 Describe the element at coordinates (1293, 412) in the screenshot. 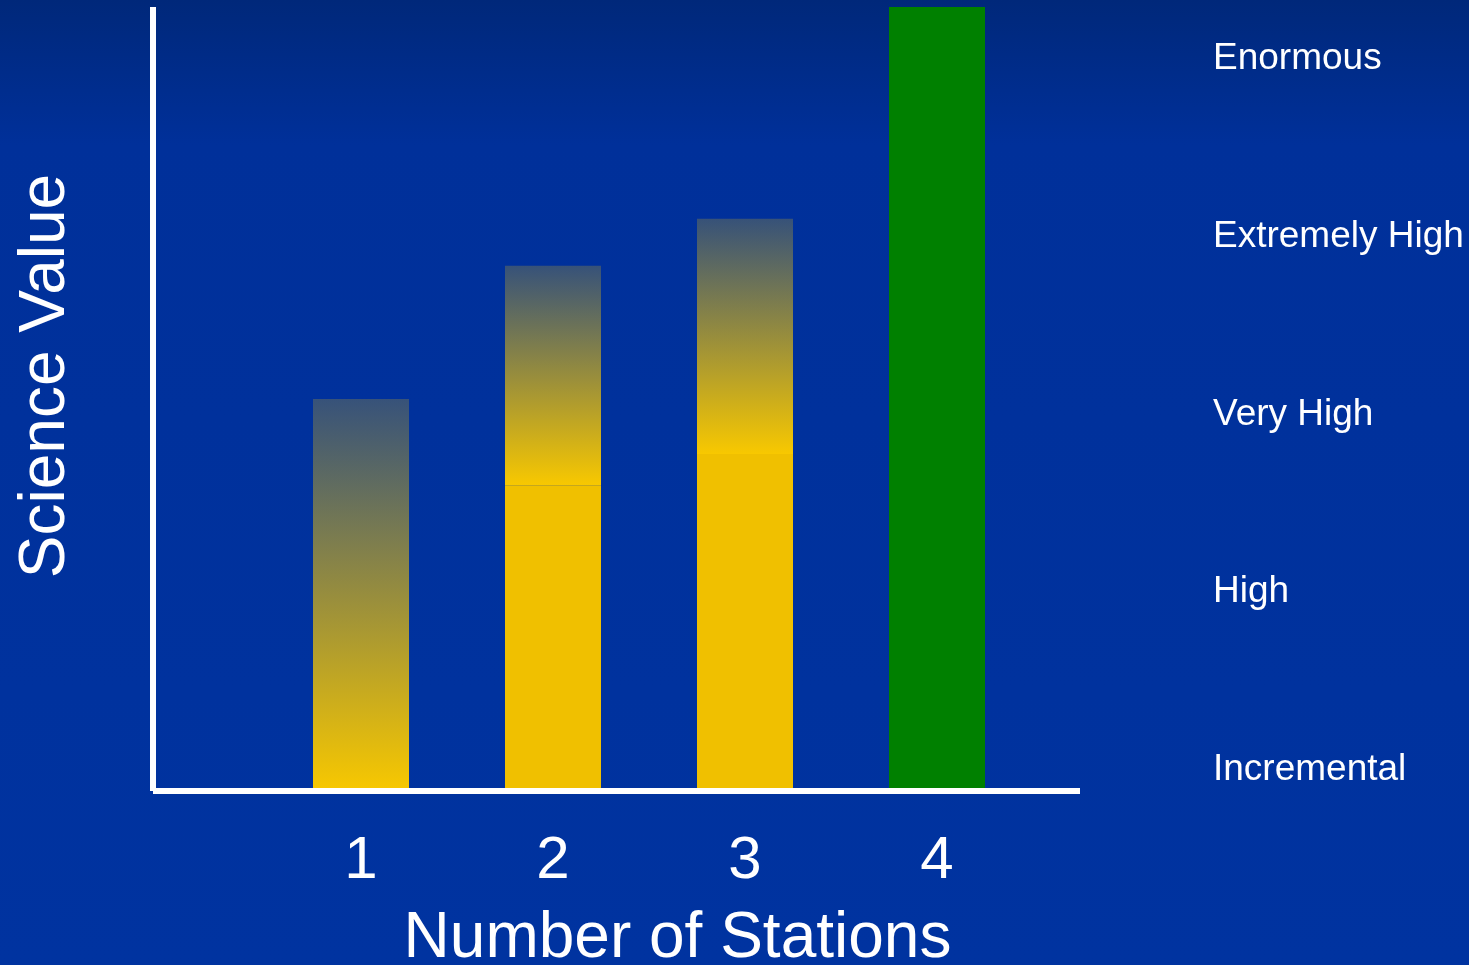

I see `text: Very High` at that location.